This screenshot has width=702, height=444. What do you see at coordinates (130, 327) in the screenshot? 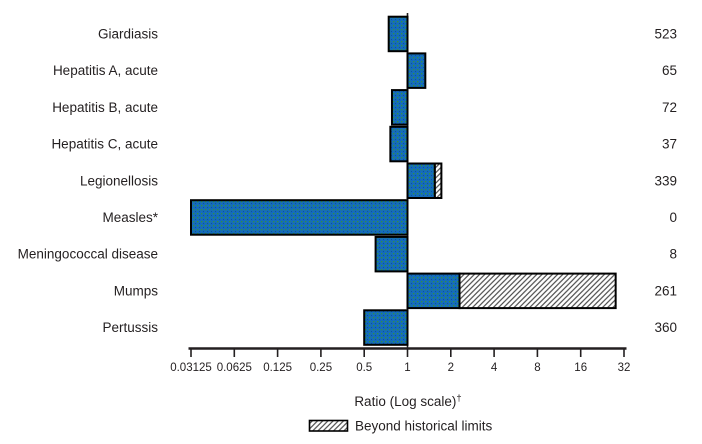
I see `category-label: Pertussis` at bounding box center [130, 327].